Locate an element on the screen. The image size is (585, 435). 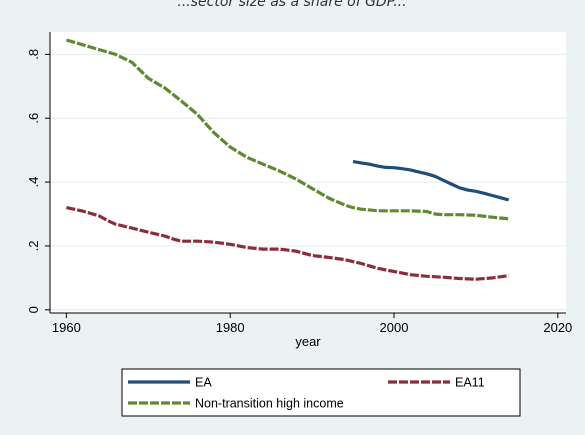
y-tick-label: .6 is located at coordinates (33, 118).